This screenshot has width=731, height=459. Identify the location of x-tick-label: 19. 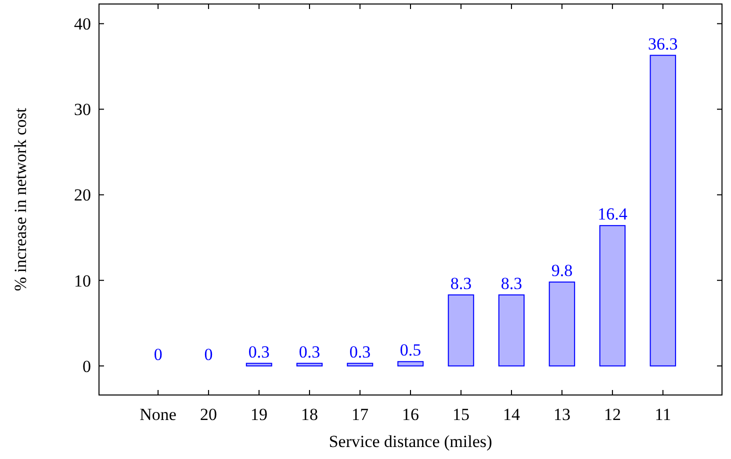
(259, 414).